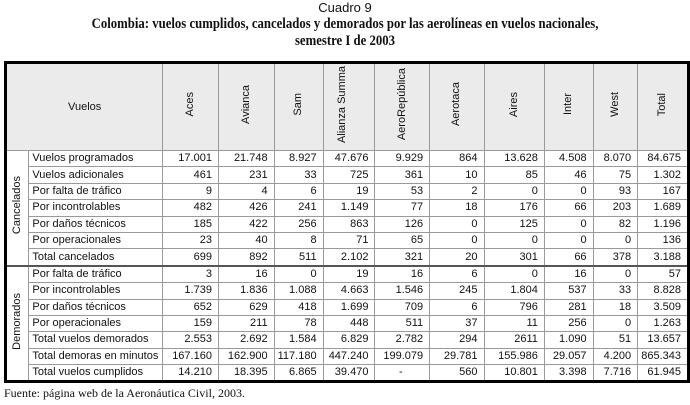 The image size is (690, 405). I want to click on column-header-label: Aerotaca, so click(456, 104).